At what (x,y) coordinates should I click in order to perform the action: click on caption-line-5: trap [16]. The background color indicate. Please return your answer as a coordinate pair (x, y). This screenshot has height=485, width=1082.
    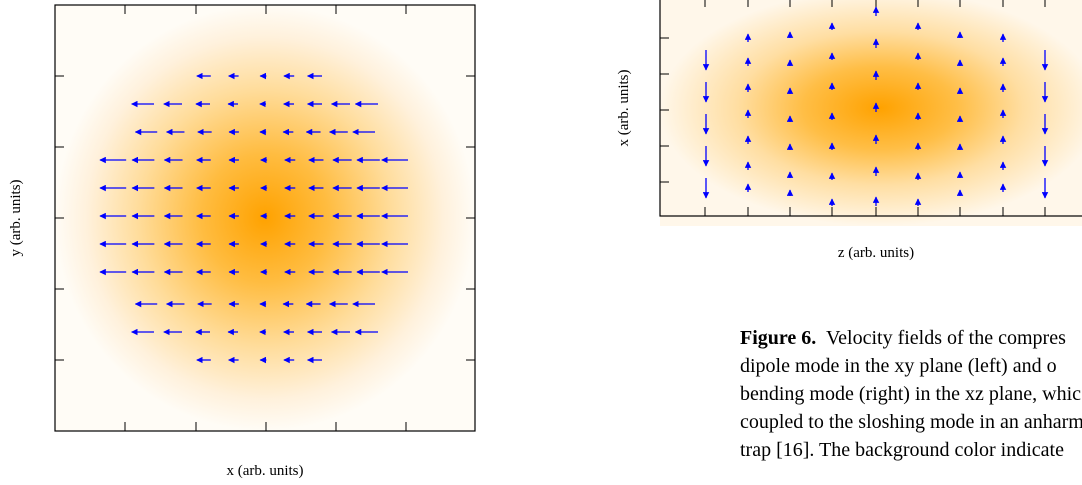
    Looking at the image, I should click on (902, 450).